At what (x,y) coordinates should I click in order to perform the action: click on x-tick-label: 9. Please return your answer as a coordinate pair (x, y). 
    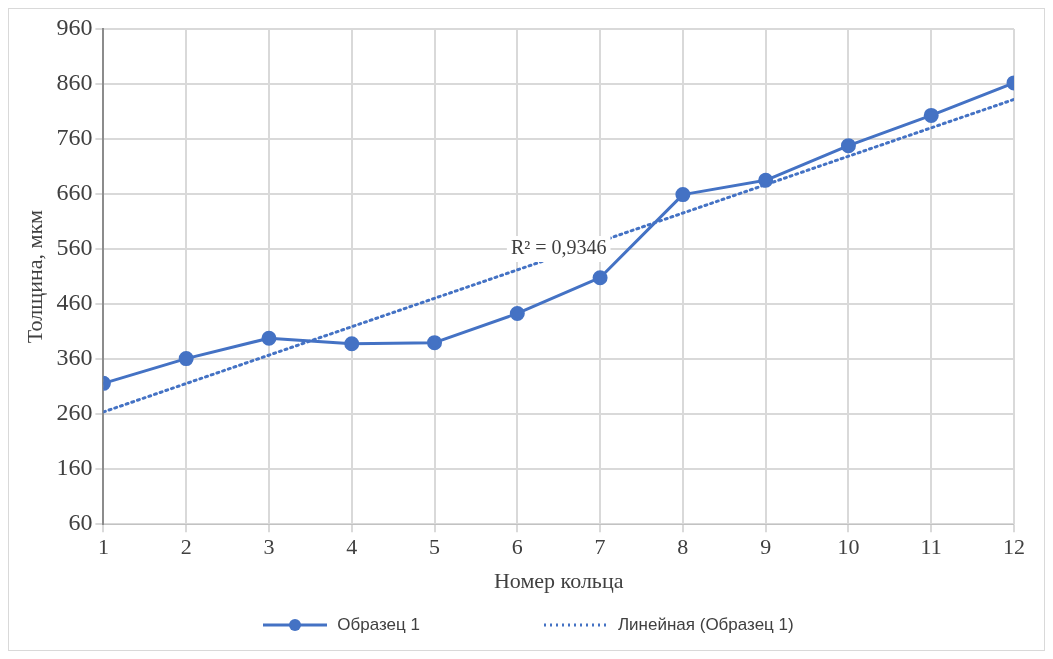
    Looking at the image, I should click on (766, 547).